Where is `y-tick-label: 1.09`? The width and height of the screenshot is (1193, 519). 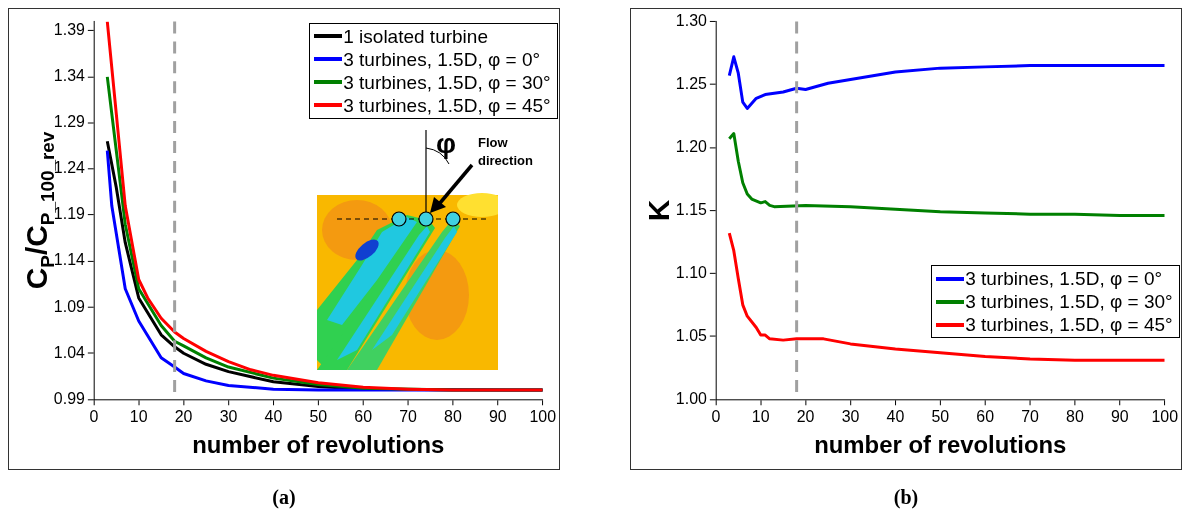 y-tick-label: 1.09 is located at coordinates (69, 306).